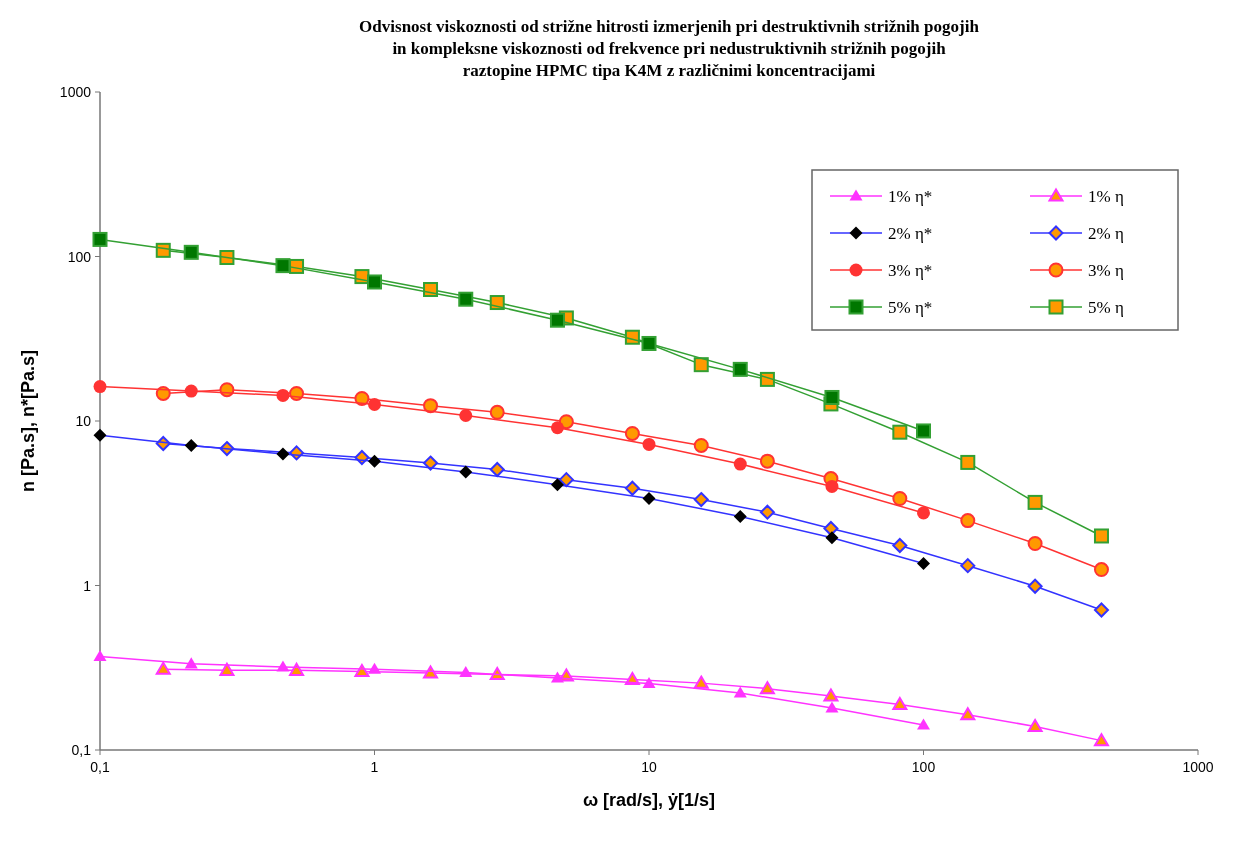  What do you see at coordinates (910, 233) in the screenshot?
I see `legend-label: 2% η*` at bounding box center [910, 233].